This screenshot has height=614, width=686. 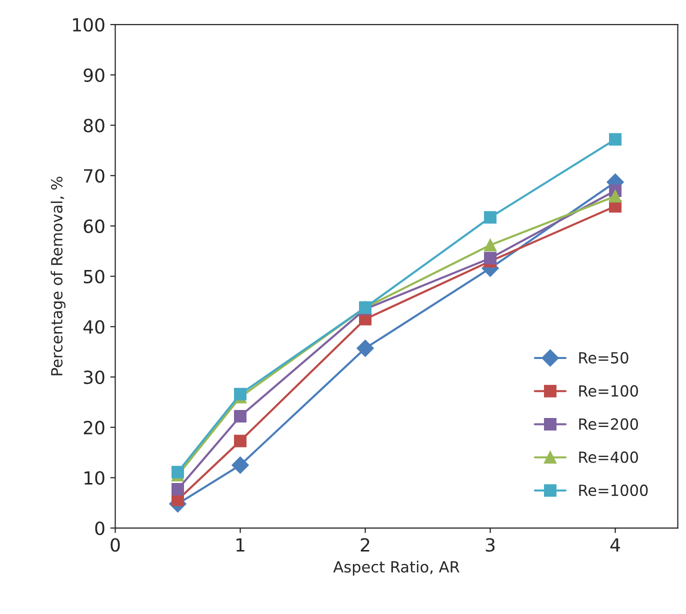 I want to click on y-tick-label: 0, so click(x=99, y=529).